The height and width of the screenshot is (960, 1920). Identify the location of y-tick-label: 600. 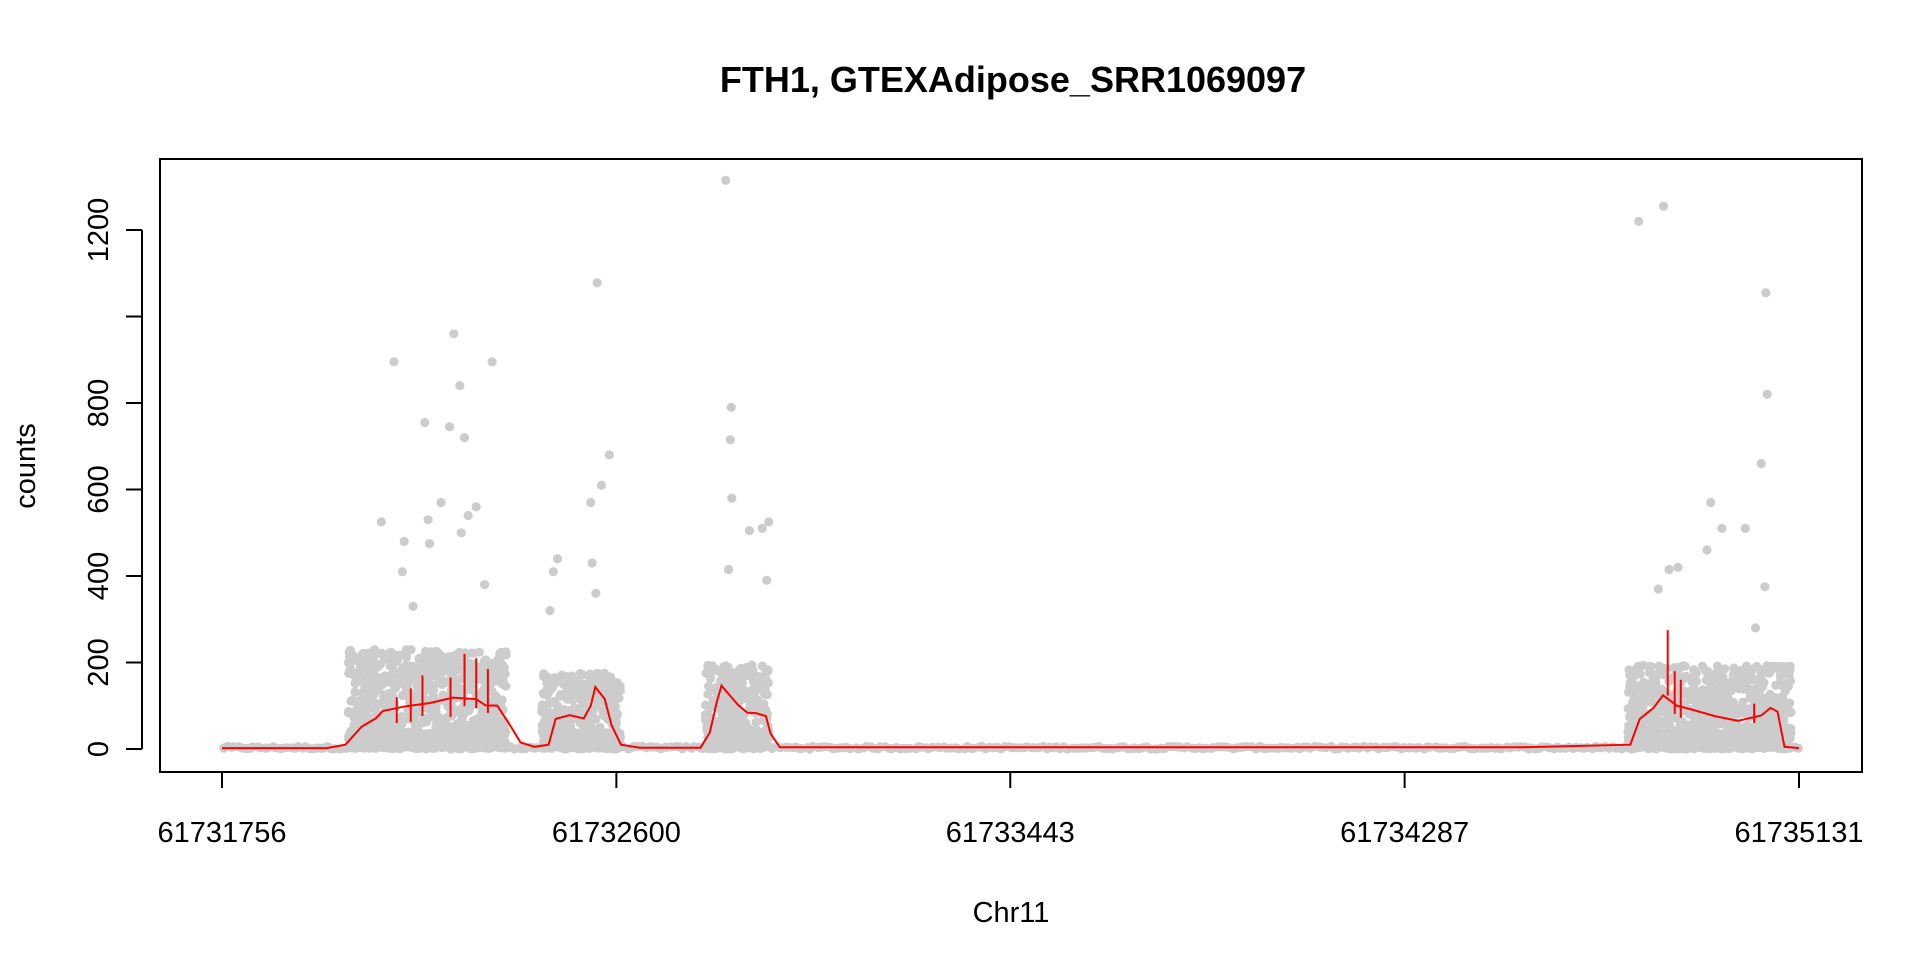
(99, 489).